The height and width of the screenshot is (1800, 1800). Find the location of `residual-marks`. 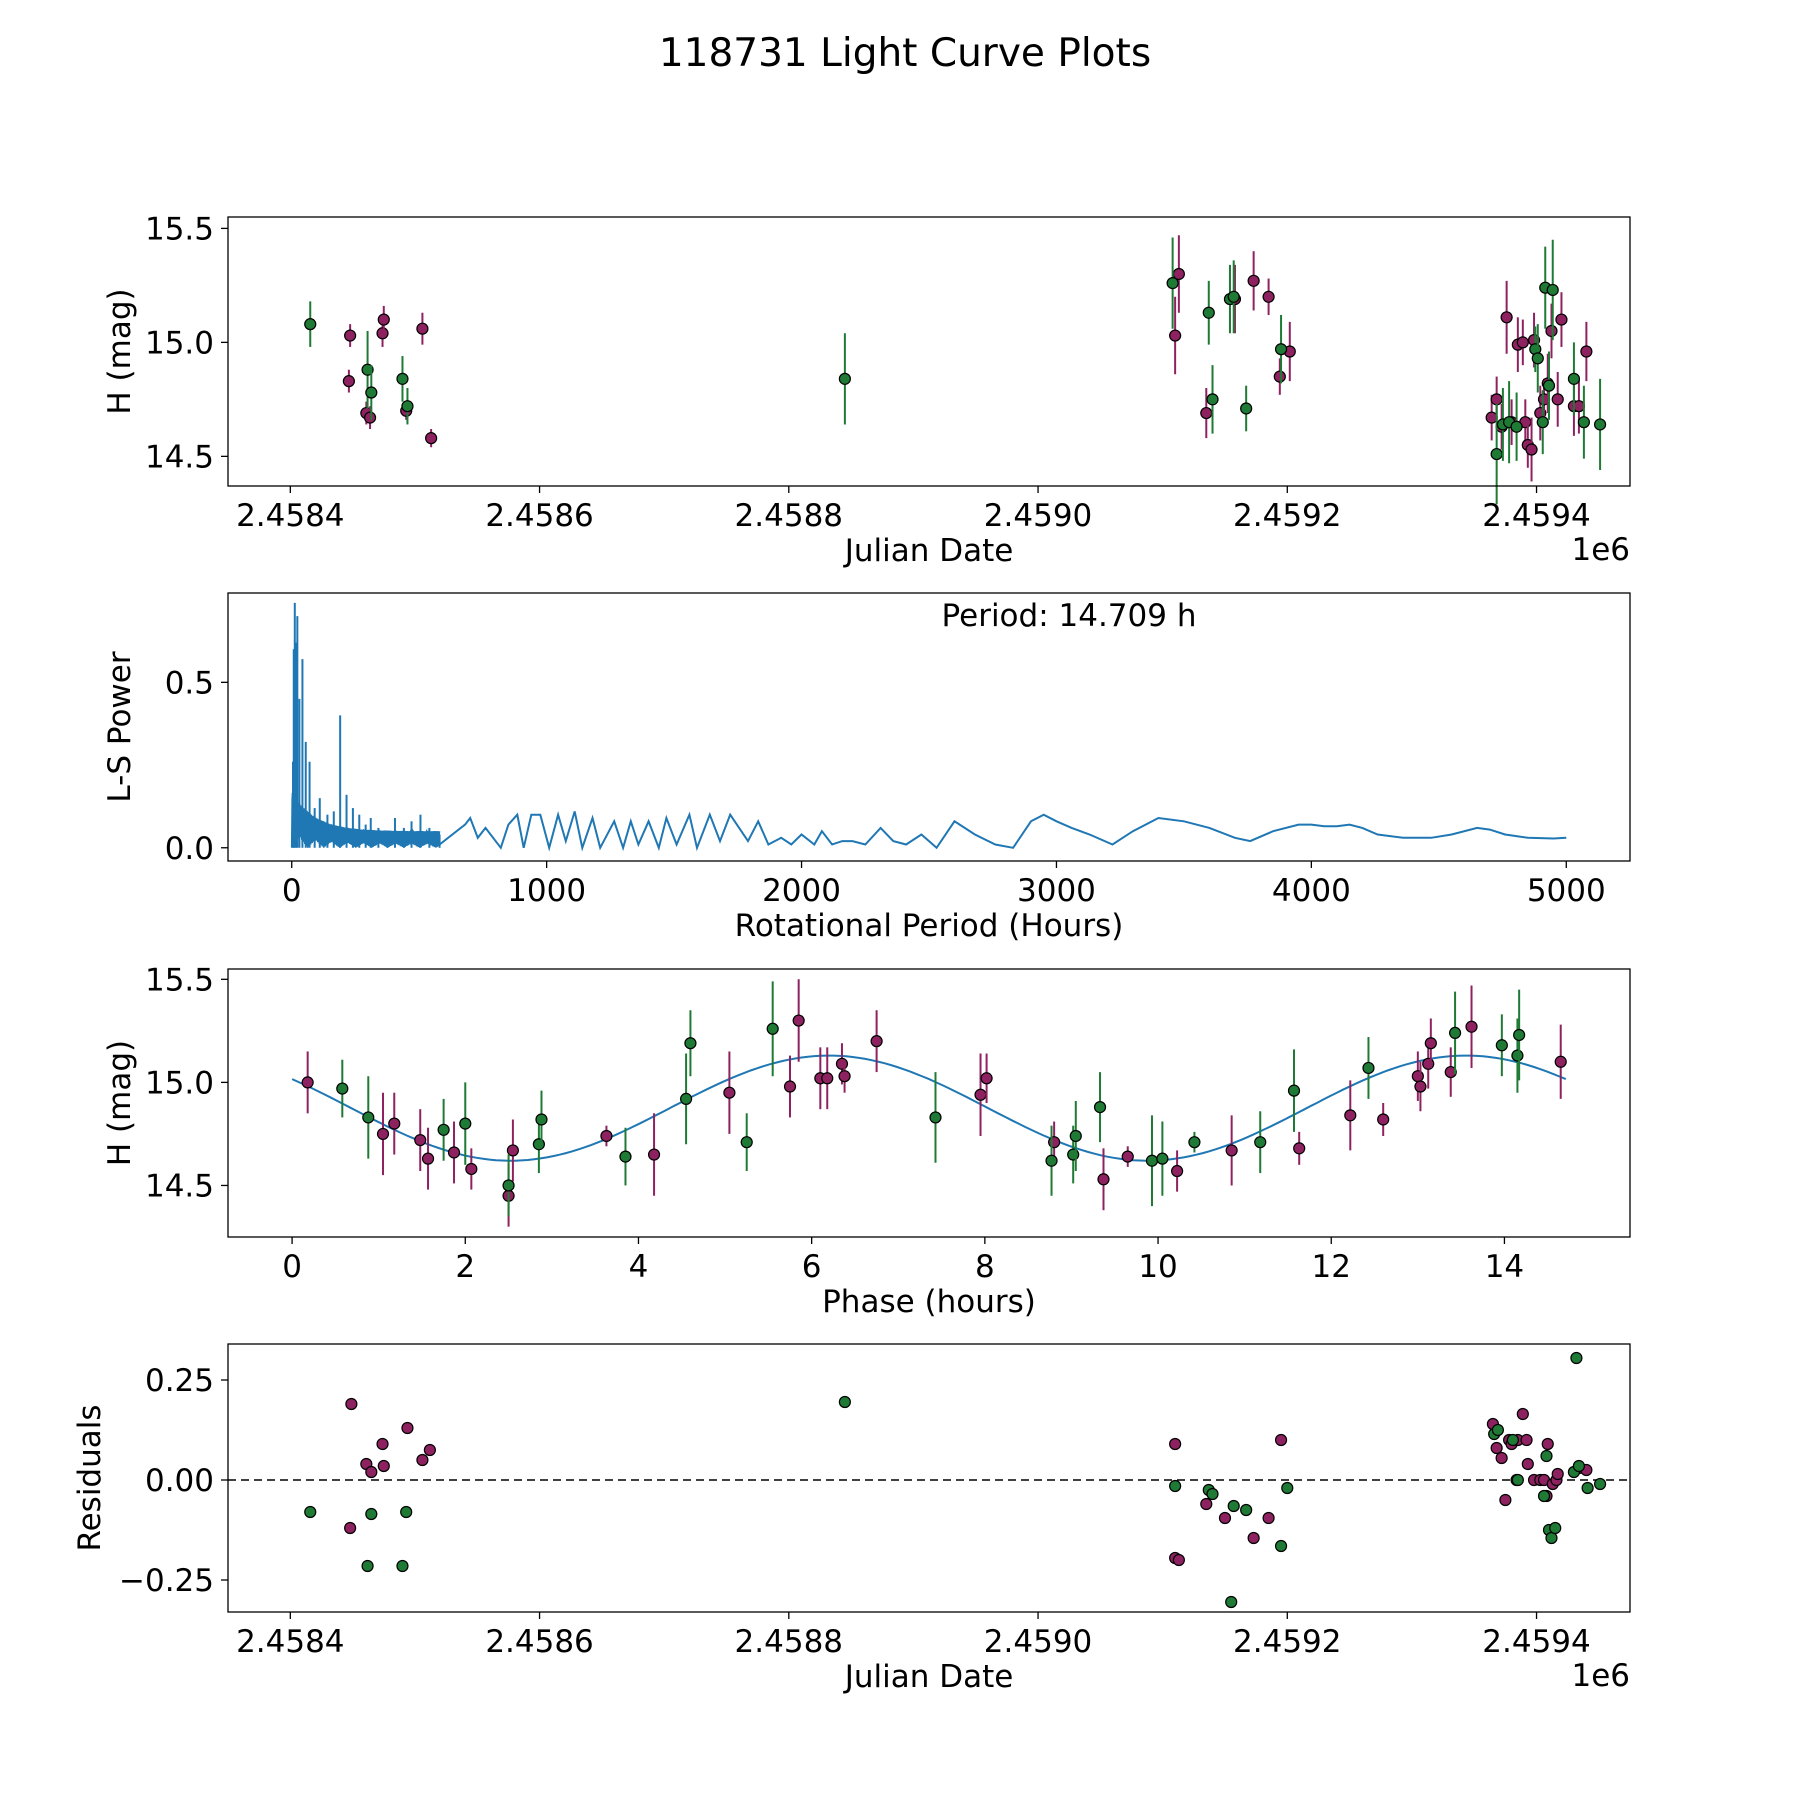

residual-marks is located at coordinates (929, 1480).